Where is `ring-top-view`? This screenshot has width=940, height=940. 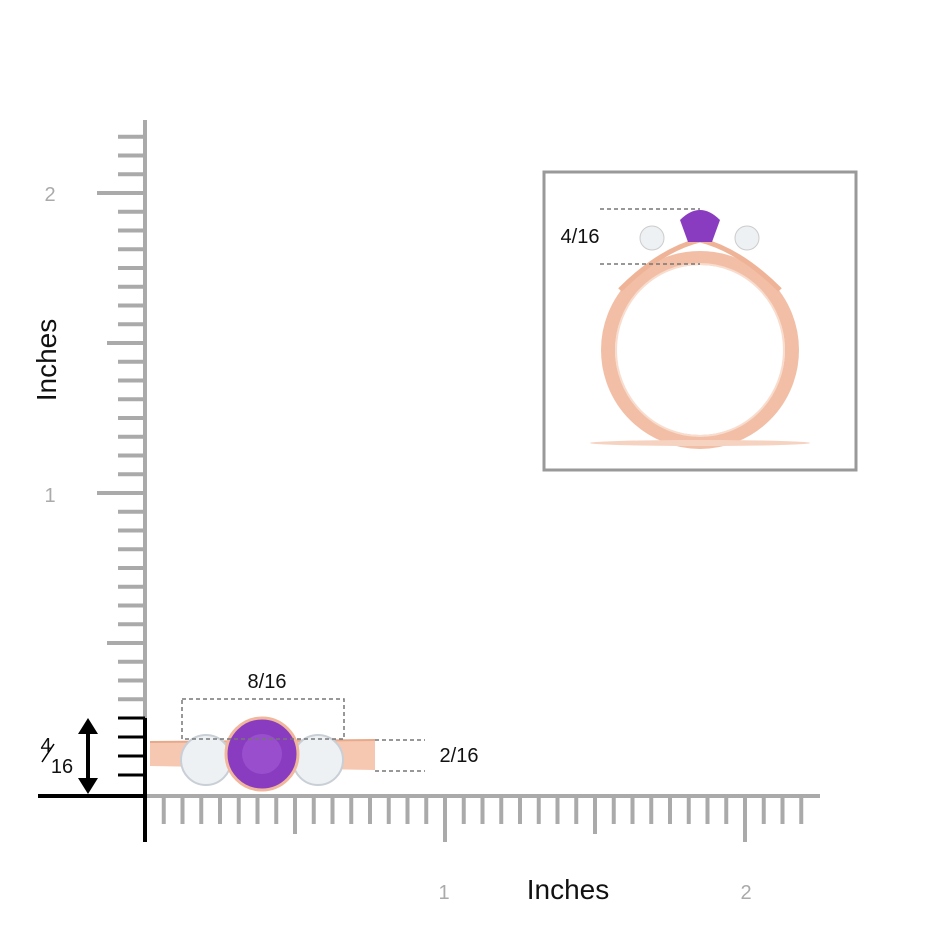
ring-top-view is located at coordinates (262, 754).